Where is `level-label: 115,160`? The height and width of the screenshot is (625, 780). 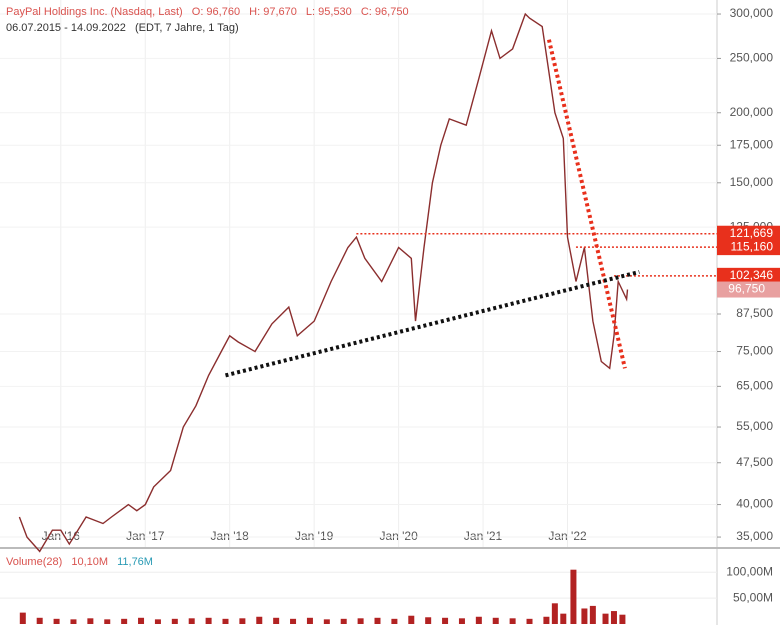
level-label: 115,160 is located at coordinates (752, 246).